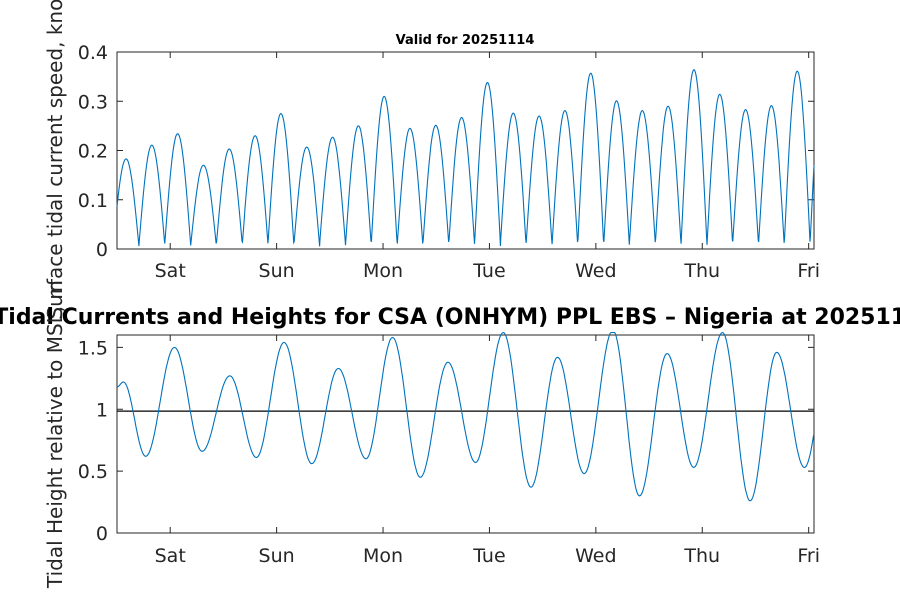 The height and width of the screenshot is (600, 900). Describe the element at coordinates (93, 152) in the screenshot. I see `y-tick-label: 0.2` at that location.